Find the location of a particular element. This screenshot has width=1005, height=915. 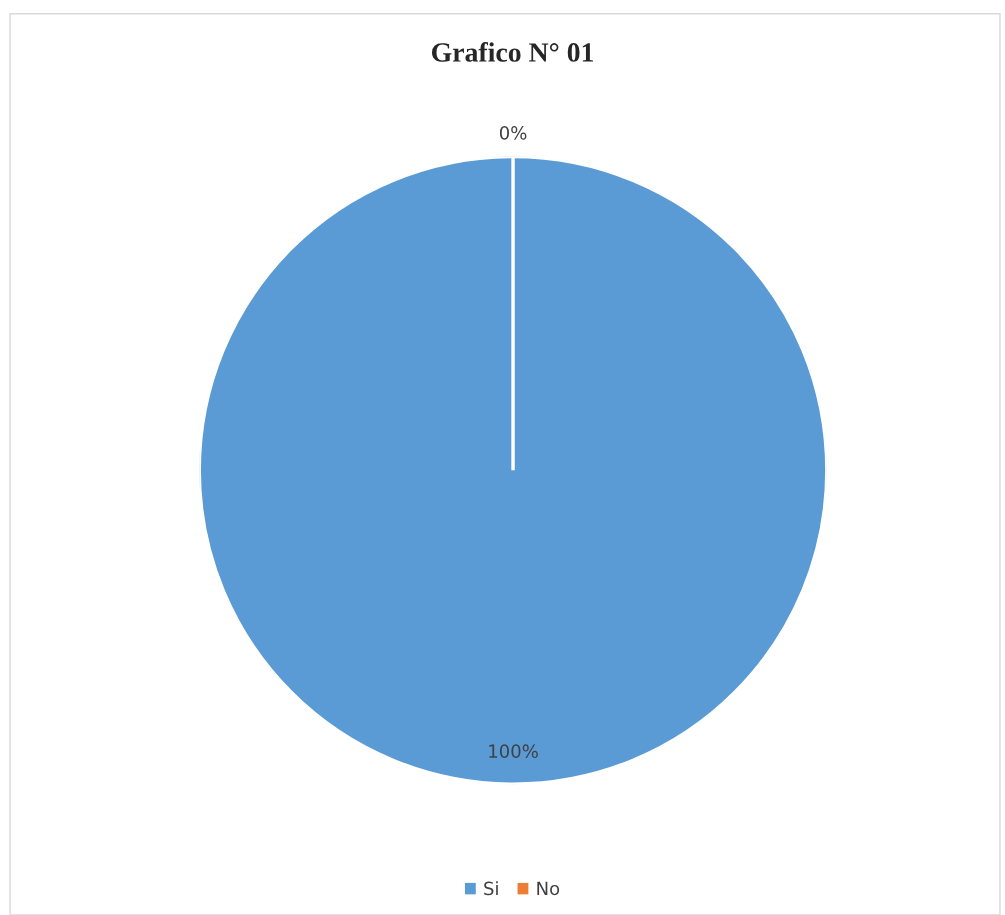

legend-label: Si is located at coordinates (491, 888).